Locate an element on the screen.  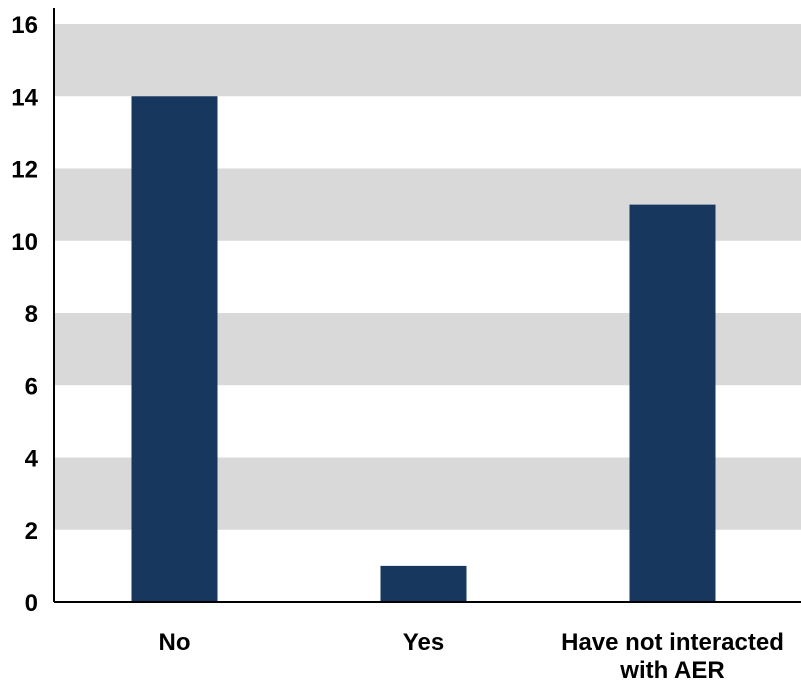
x-tick-label: with AER is located at coordinates (671, 670).